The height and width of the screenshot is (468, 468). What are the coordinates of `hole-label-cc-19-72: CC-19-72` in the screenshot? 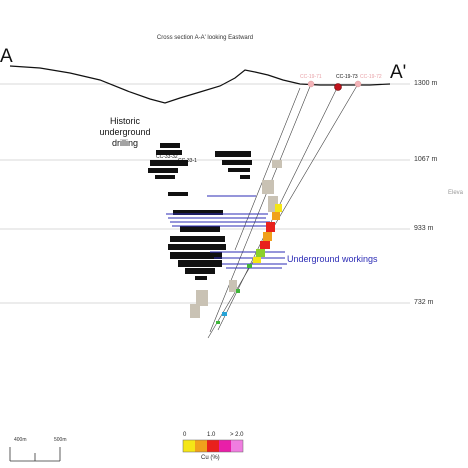 It's located at (371, 77).